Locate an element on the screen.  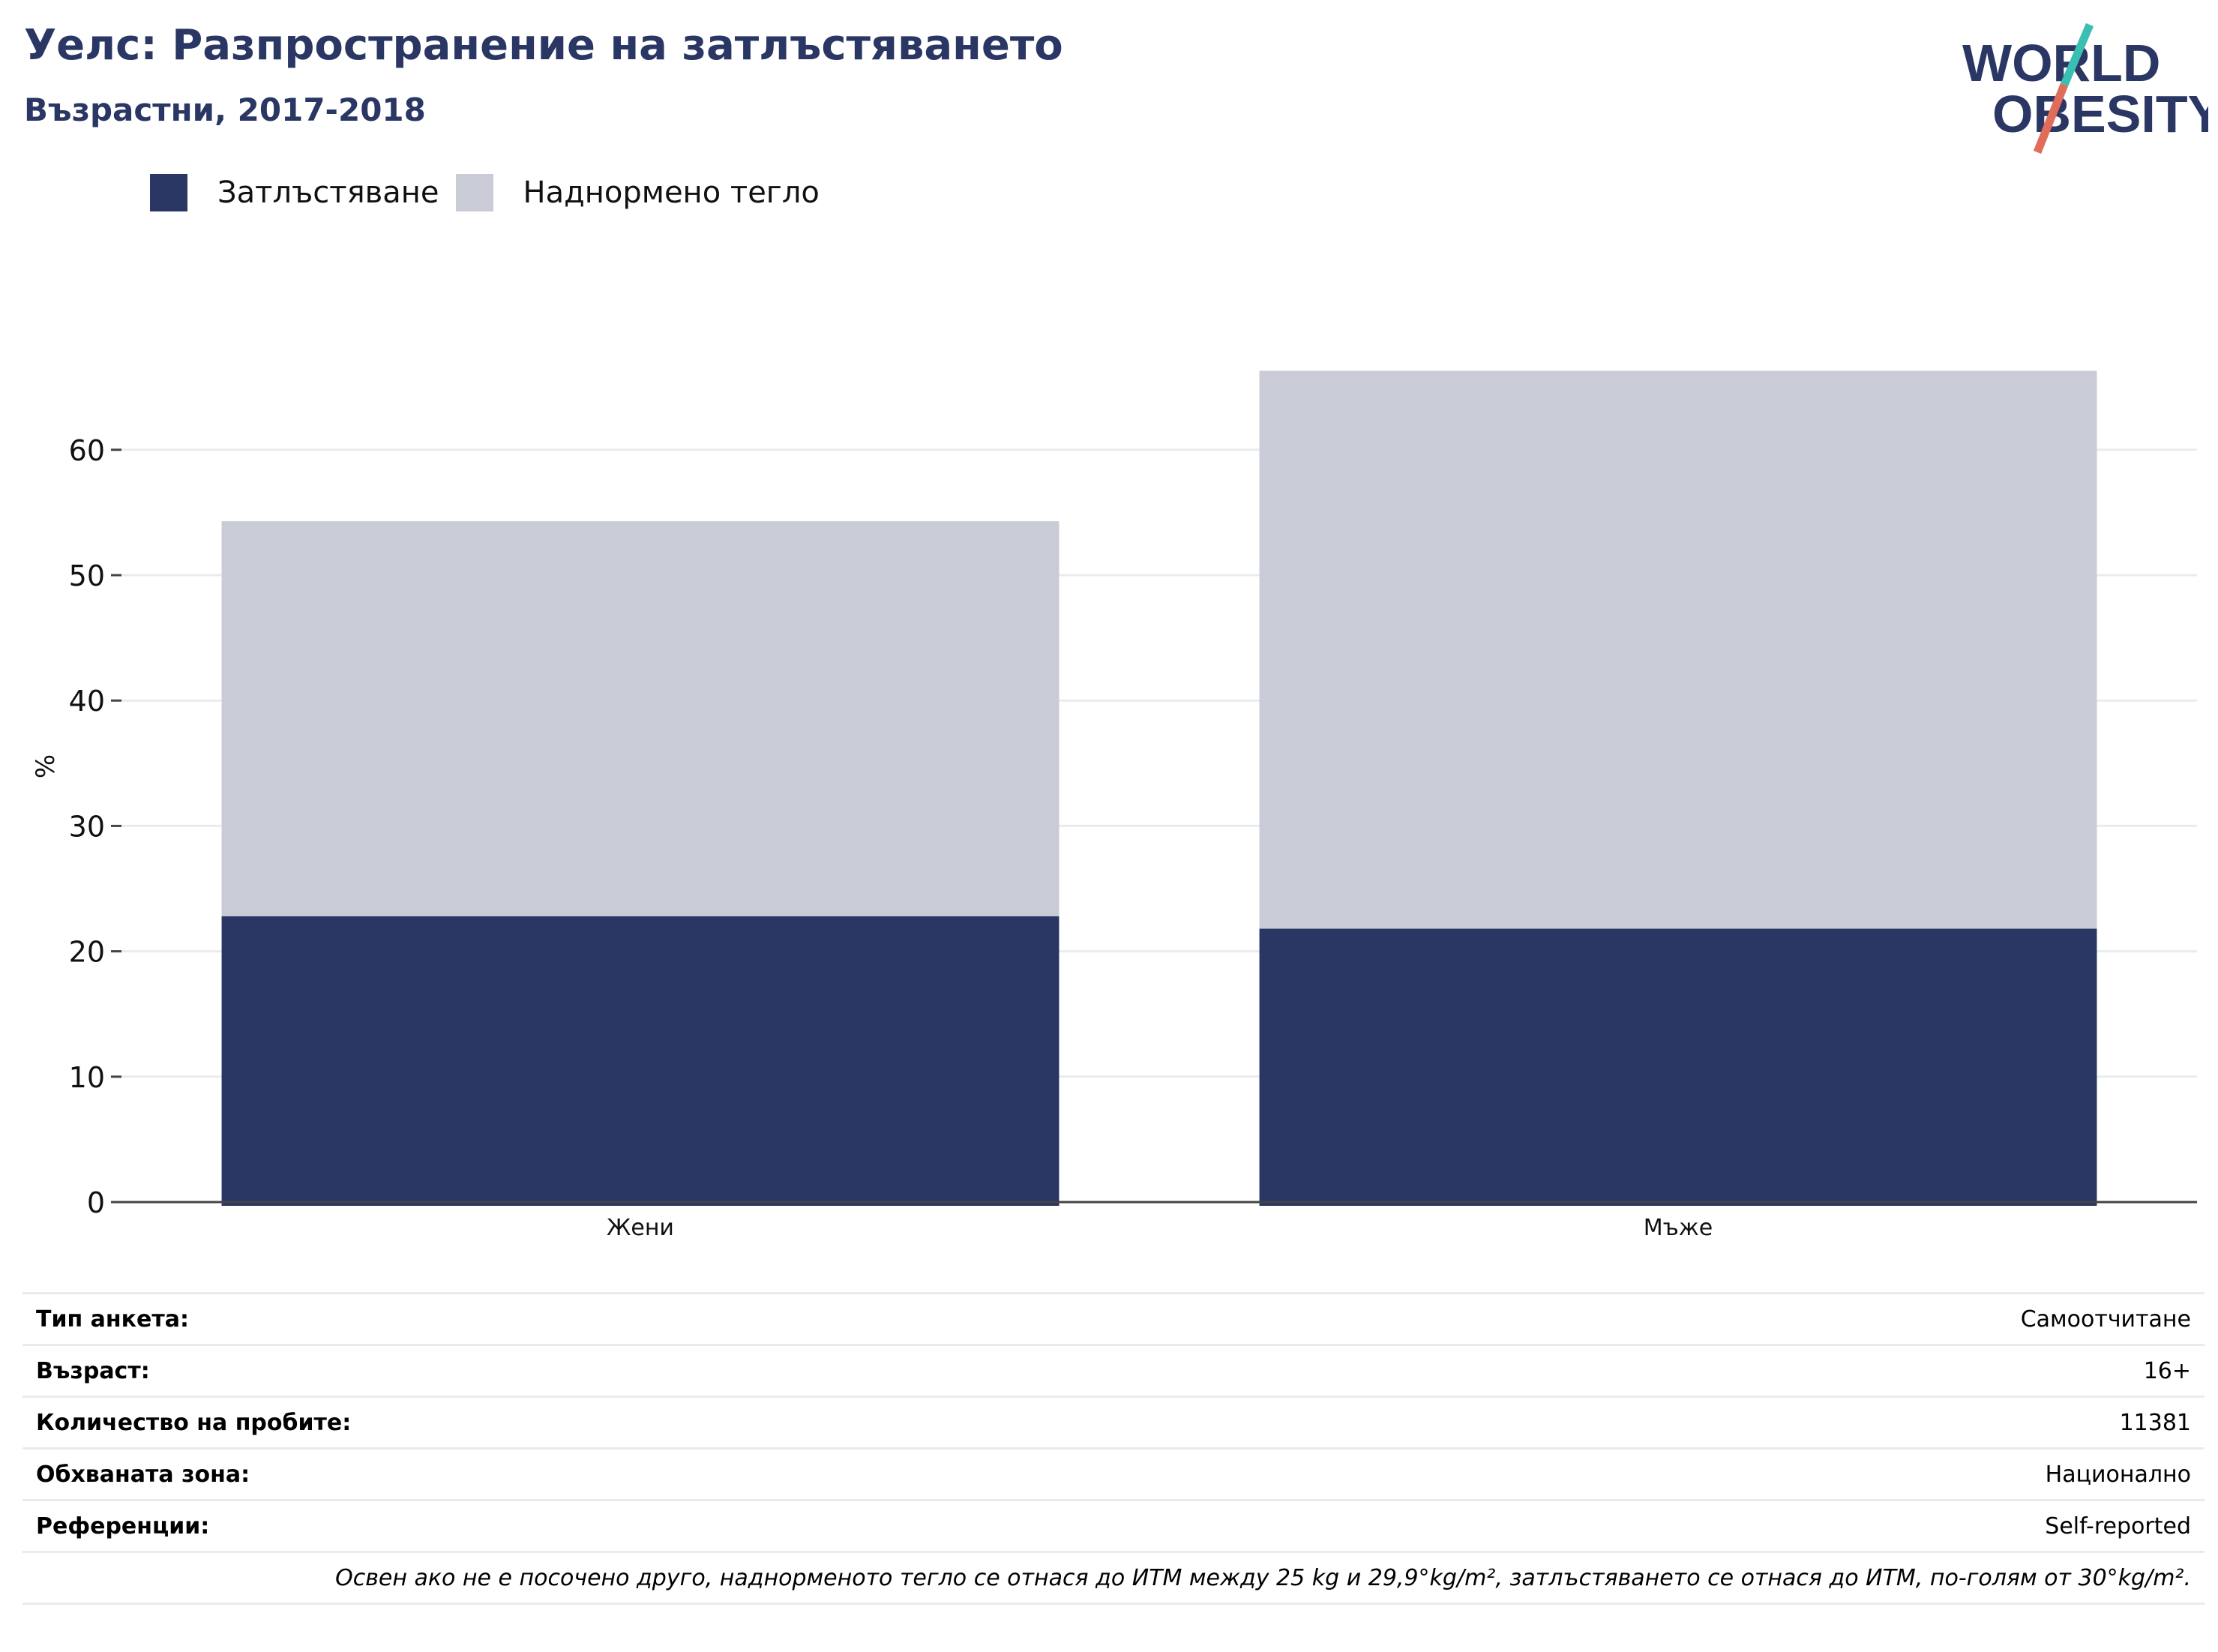
info-row-area: Обхваната зона: Национално is located at coordinates (1113, 1474).